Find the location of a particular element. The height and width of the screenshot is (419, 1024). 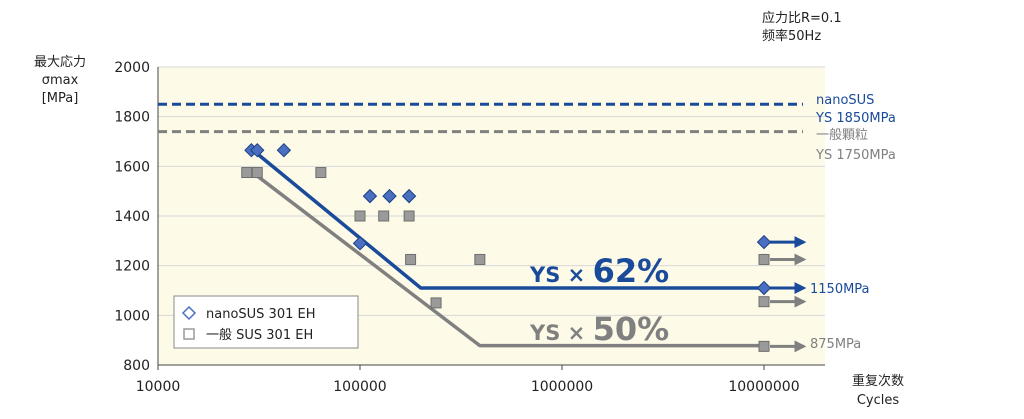

x-axis-label-line1: 重复次数 is located at coordinates (878, 381).